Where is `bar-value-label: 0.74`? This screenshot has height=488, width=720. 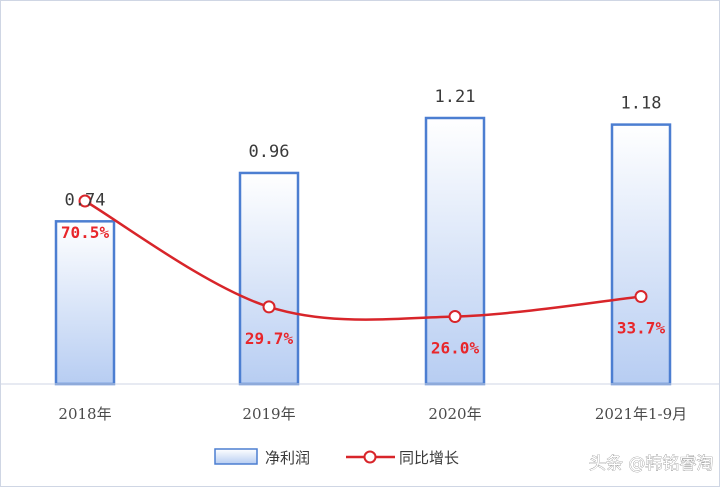 bar-value-label: 0.74 is located at coordinates (85, 200).